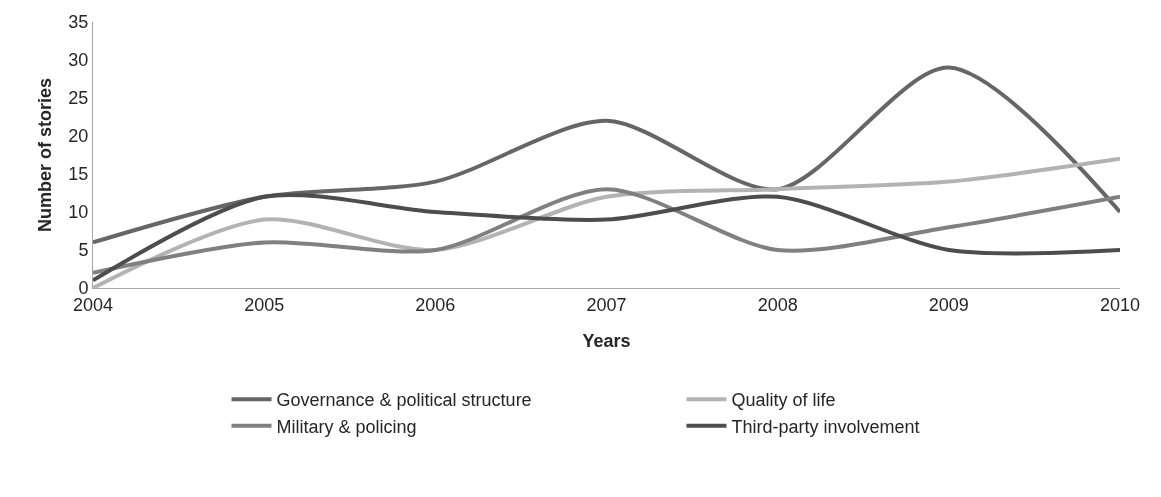 Image resolution: width=1161 pixels, height=497 pixels. What do you see at coordinates (78, 136) in the screenshot?
I see `y-tick-label: 20` at bounding box center [78, 136].